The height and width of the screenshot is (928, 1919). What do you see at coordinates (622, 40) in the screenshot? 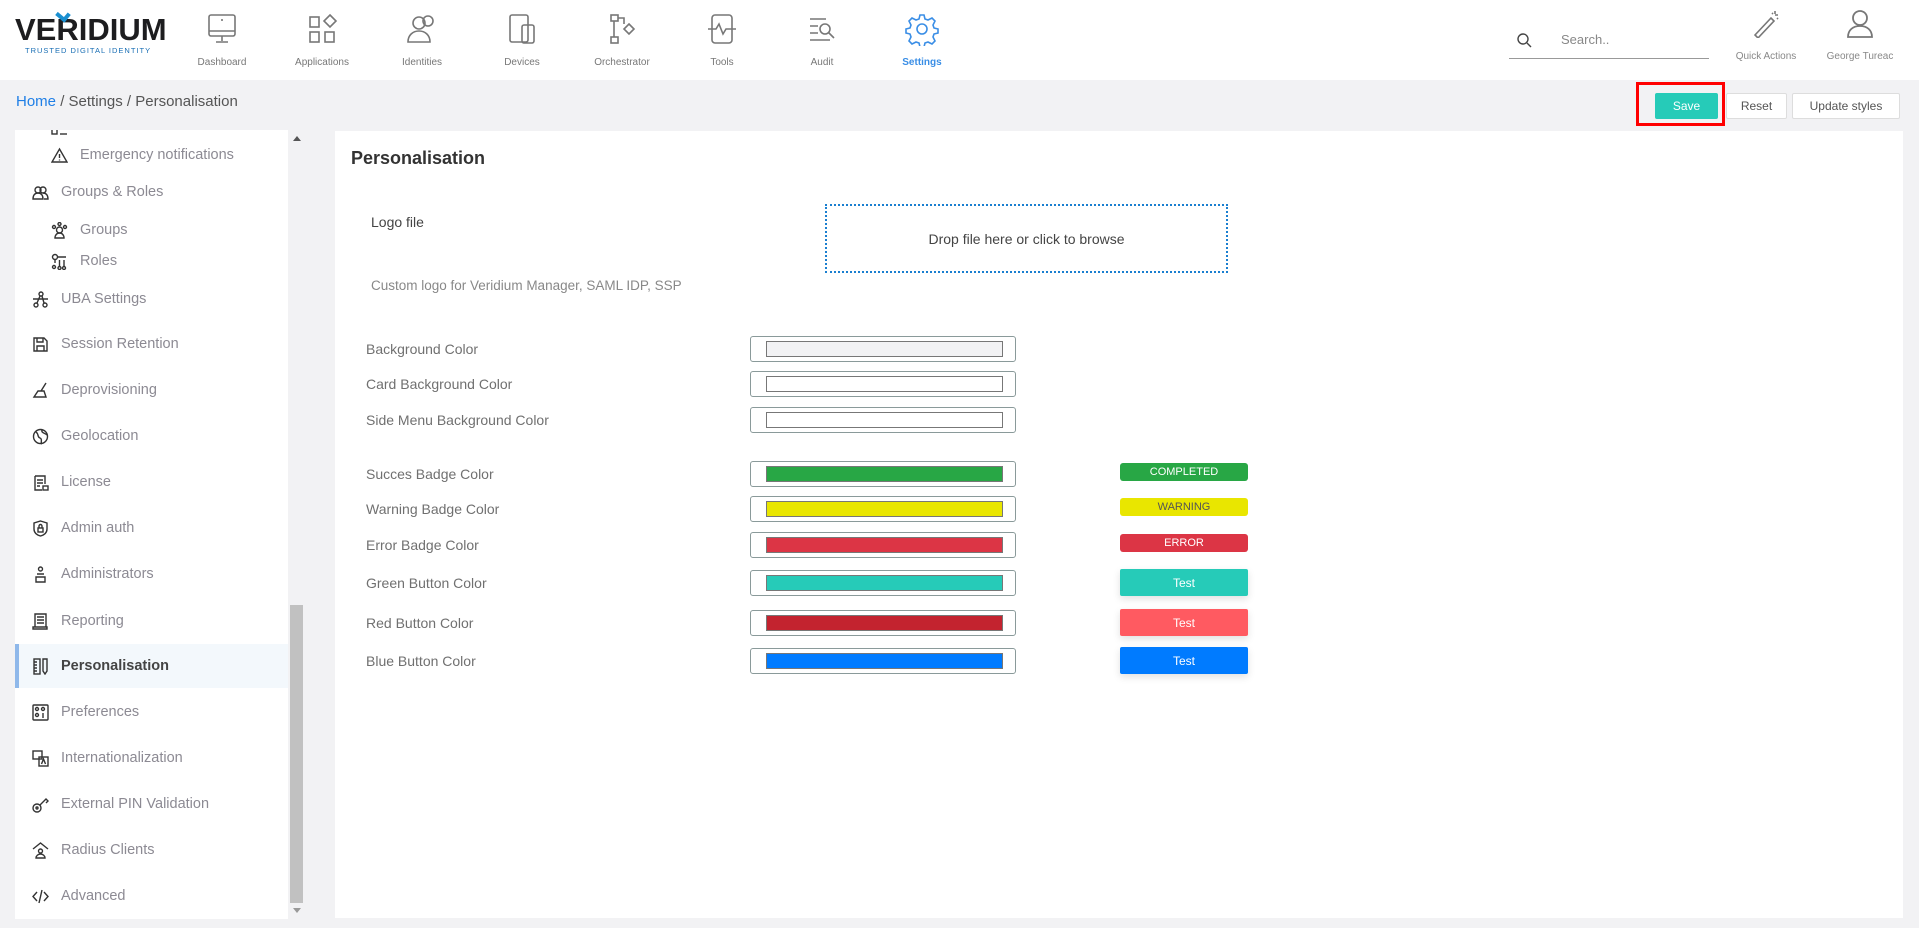
I see `nav-orchestrator: Orchestrator` at bounding box center [622, 40].